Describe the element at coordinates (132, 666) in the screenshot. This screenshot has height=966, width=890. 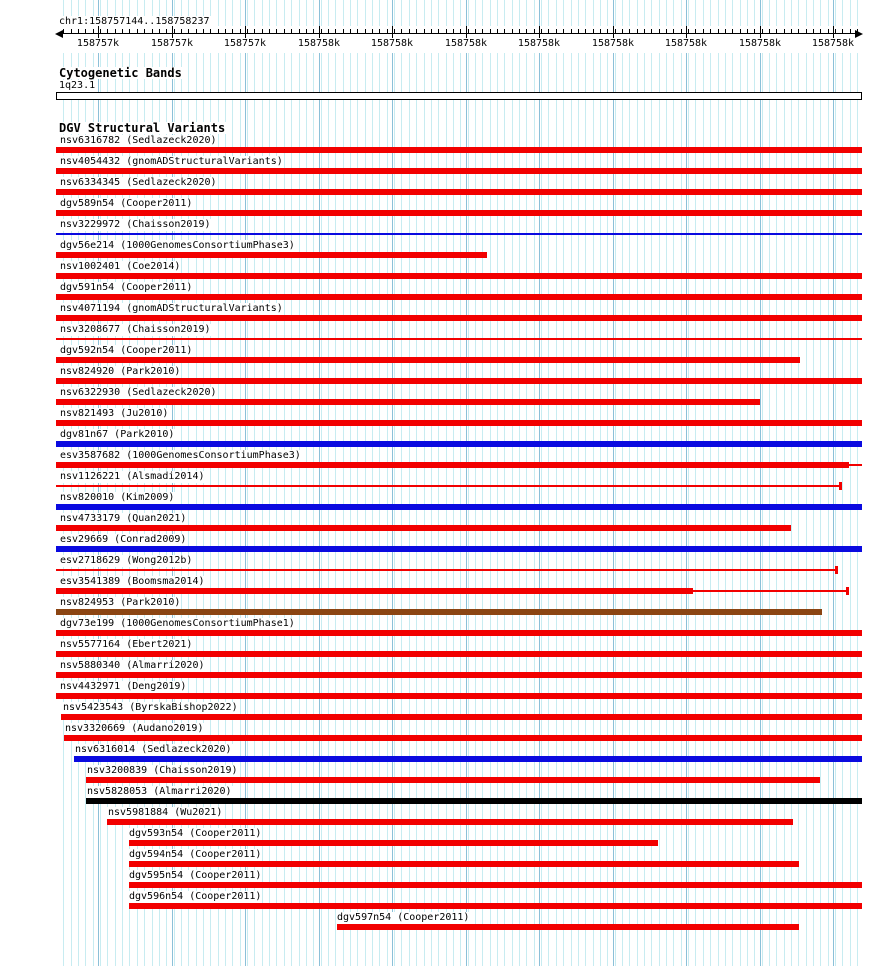
I see `variant-label: nsv5880340 (Almarri2020)` at that location.